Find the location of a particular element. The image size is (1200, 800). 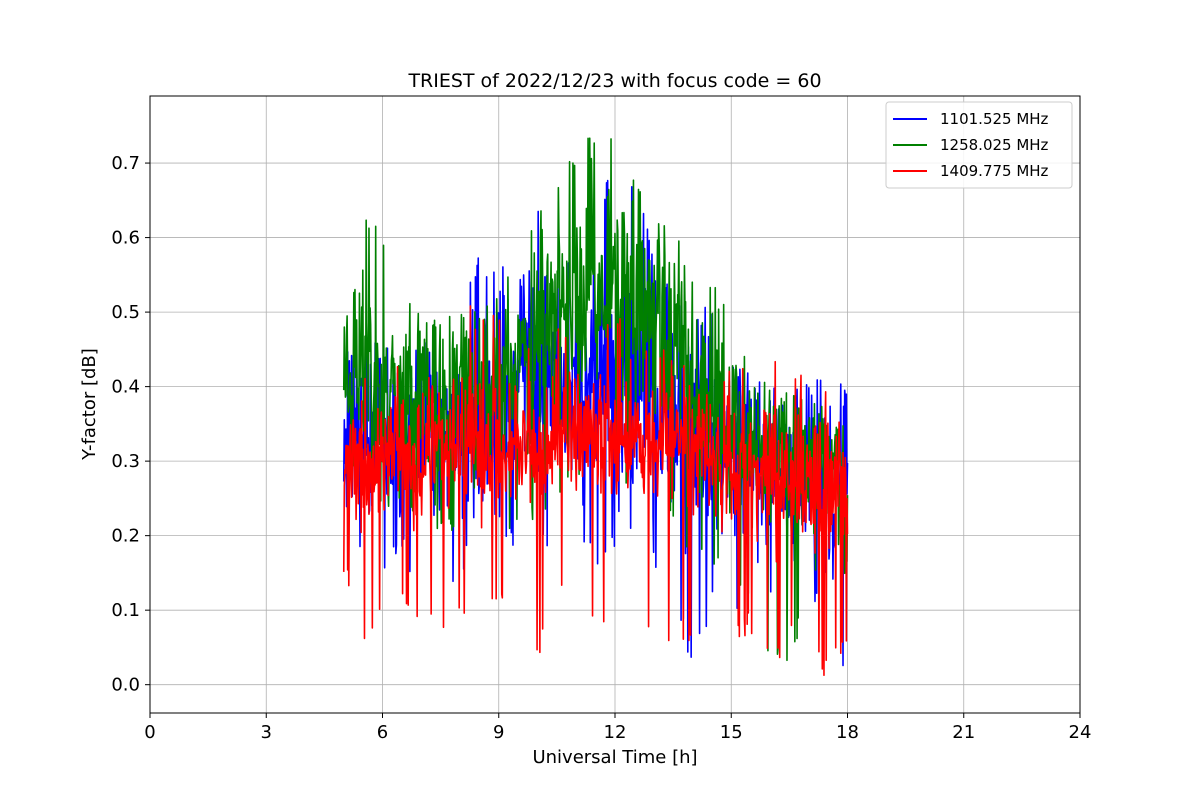

x-tick-label: 15 is located at coordinates (731, 732).